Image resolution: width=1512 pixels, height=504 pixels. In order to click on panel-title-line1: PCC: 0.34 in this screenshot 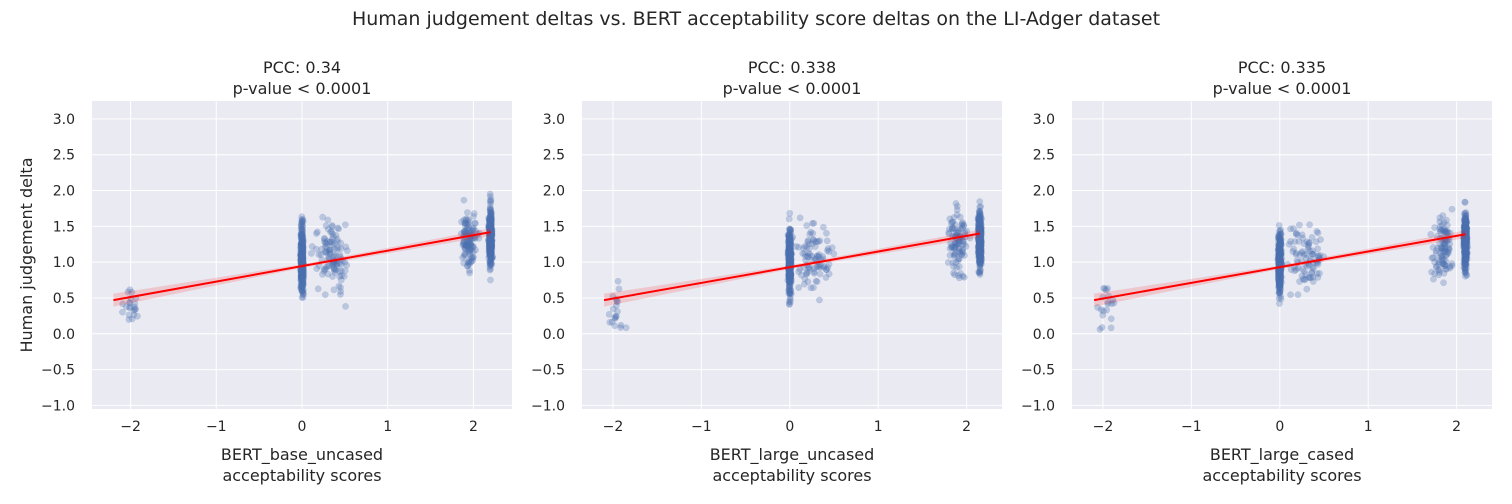, I will do `click(302, 67)`.